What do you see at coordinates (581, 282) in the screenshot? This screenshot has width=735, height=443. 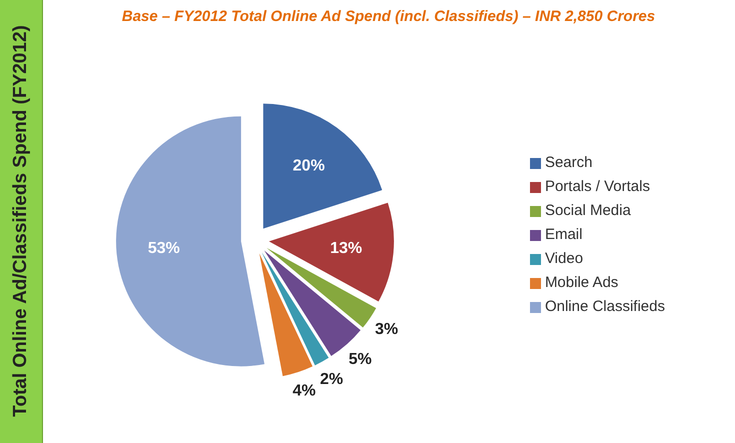 I see `legend-label: Mobile Ads` at bounding box center [581, 282].